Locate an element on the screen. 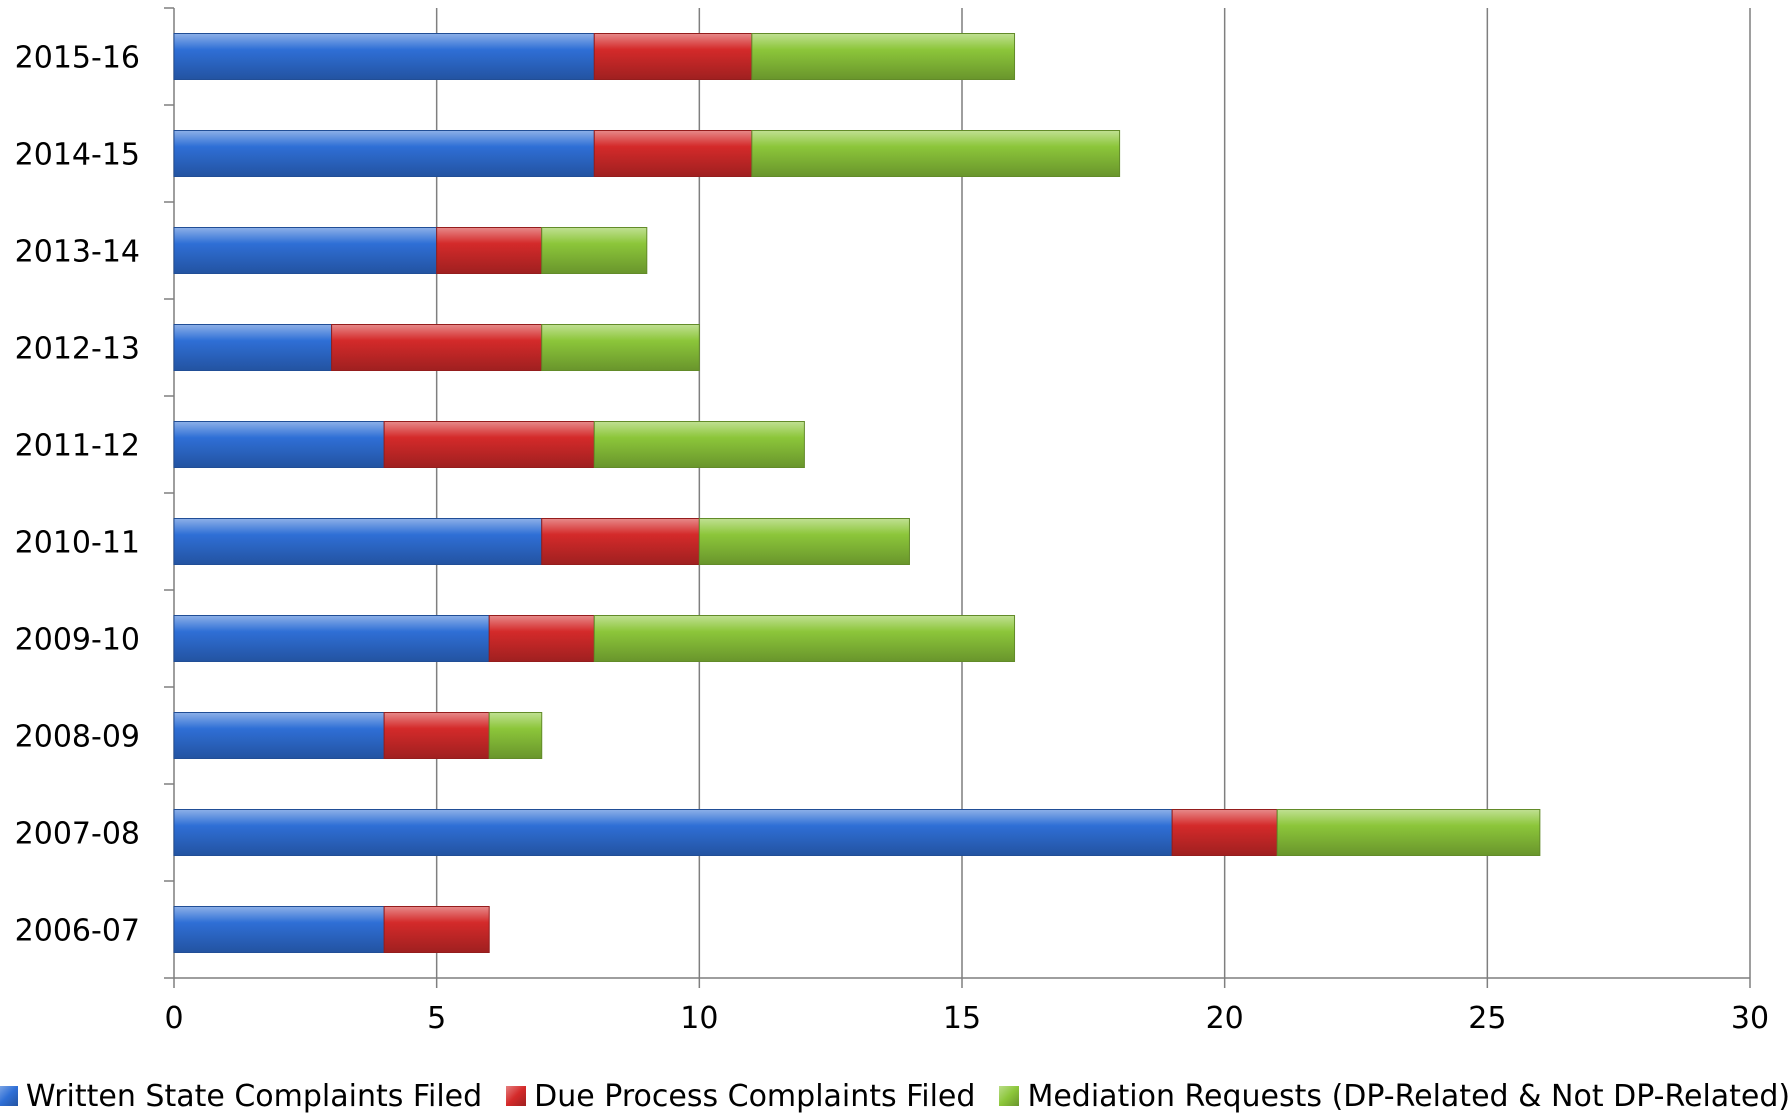  y-tick-label: 2006-07 is located at coordinates (77, 931).